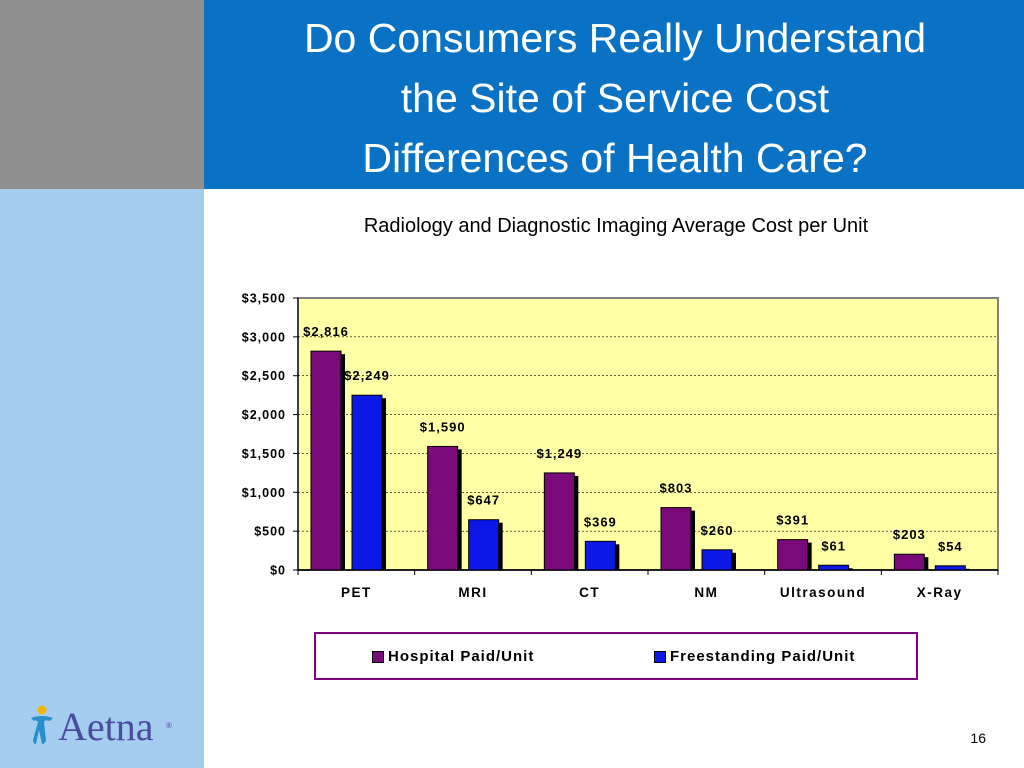 The width and height of the screenshot is (1024, 768). Describe the element at coordinates (589, 592) in the screenshot. I see `x-category-label: CT` at that location.